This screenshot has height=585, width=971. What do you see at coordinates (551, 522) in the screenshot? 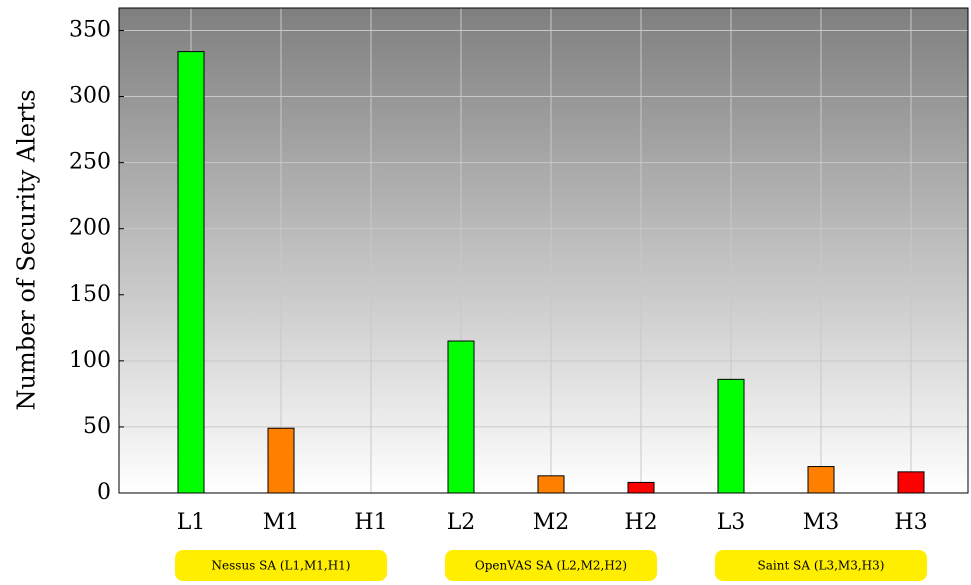
I see `x-tick-label: M2` at bounding box center [551, 522].